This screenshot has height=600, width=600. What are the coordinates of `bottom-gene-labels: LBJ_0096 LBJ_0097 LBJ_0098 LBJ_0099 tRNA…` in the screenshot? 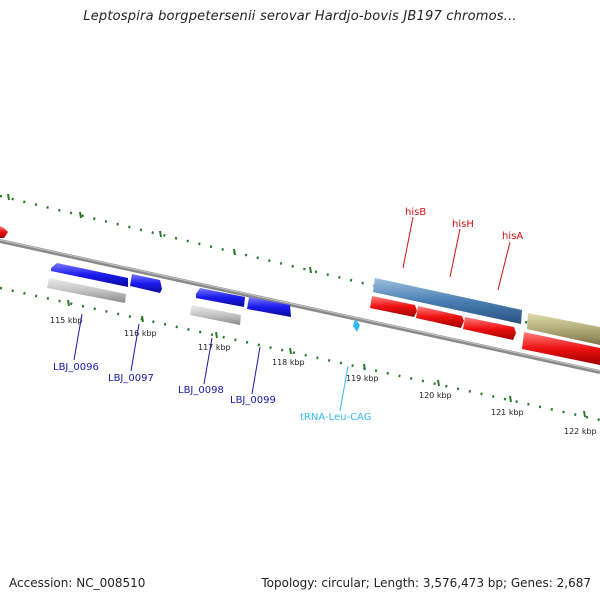 It's located at (212, 368).